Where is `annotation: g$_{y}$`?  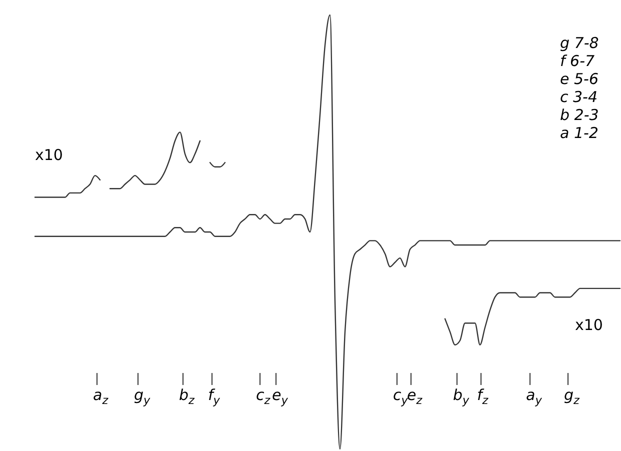
annotation: g$_{y}$ is located at coordinates (142, 397).